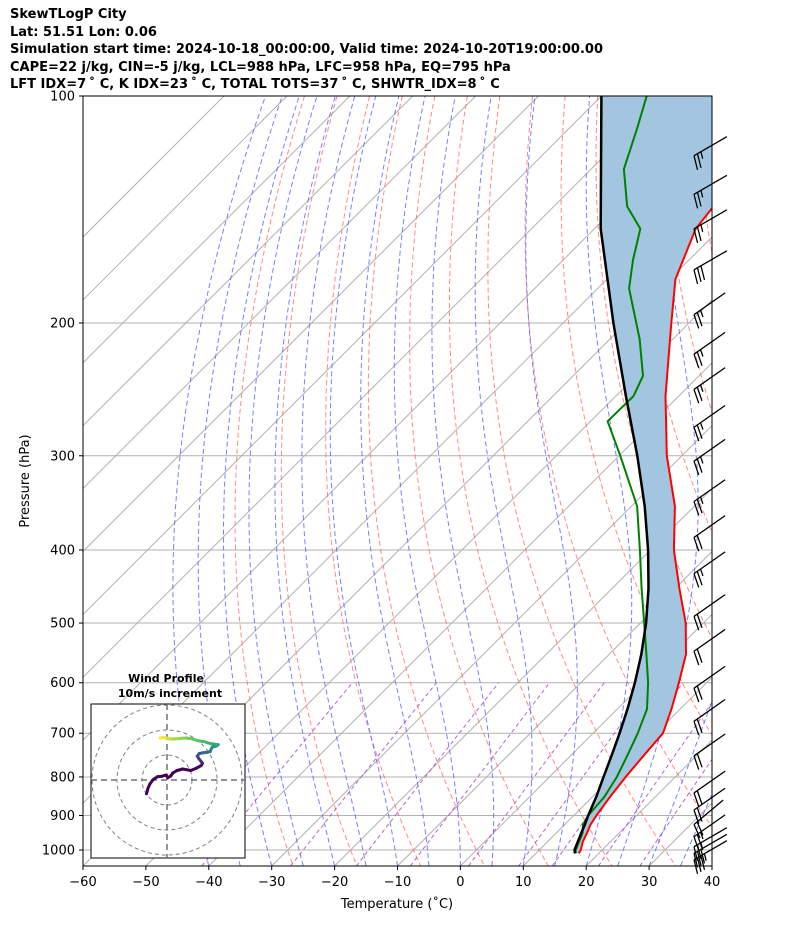  Describe the element at coordinates (586, 882) in the screenshot. I see `x-tick-label: 20` at that location.